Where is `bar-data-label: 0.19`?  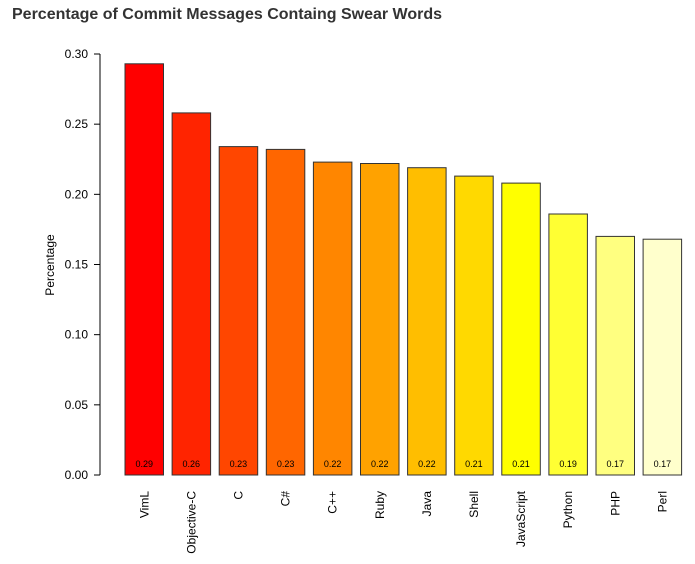 bar-data-label: 0.19 is located at coordinates (568, 464).